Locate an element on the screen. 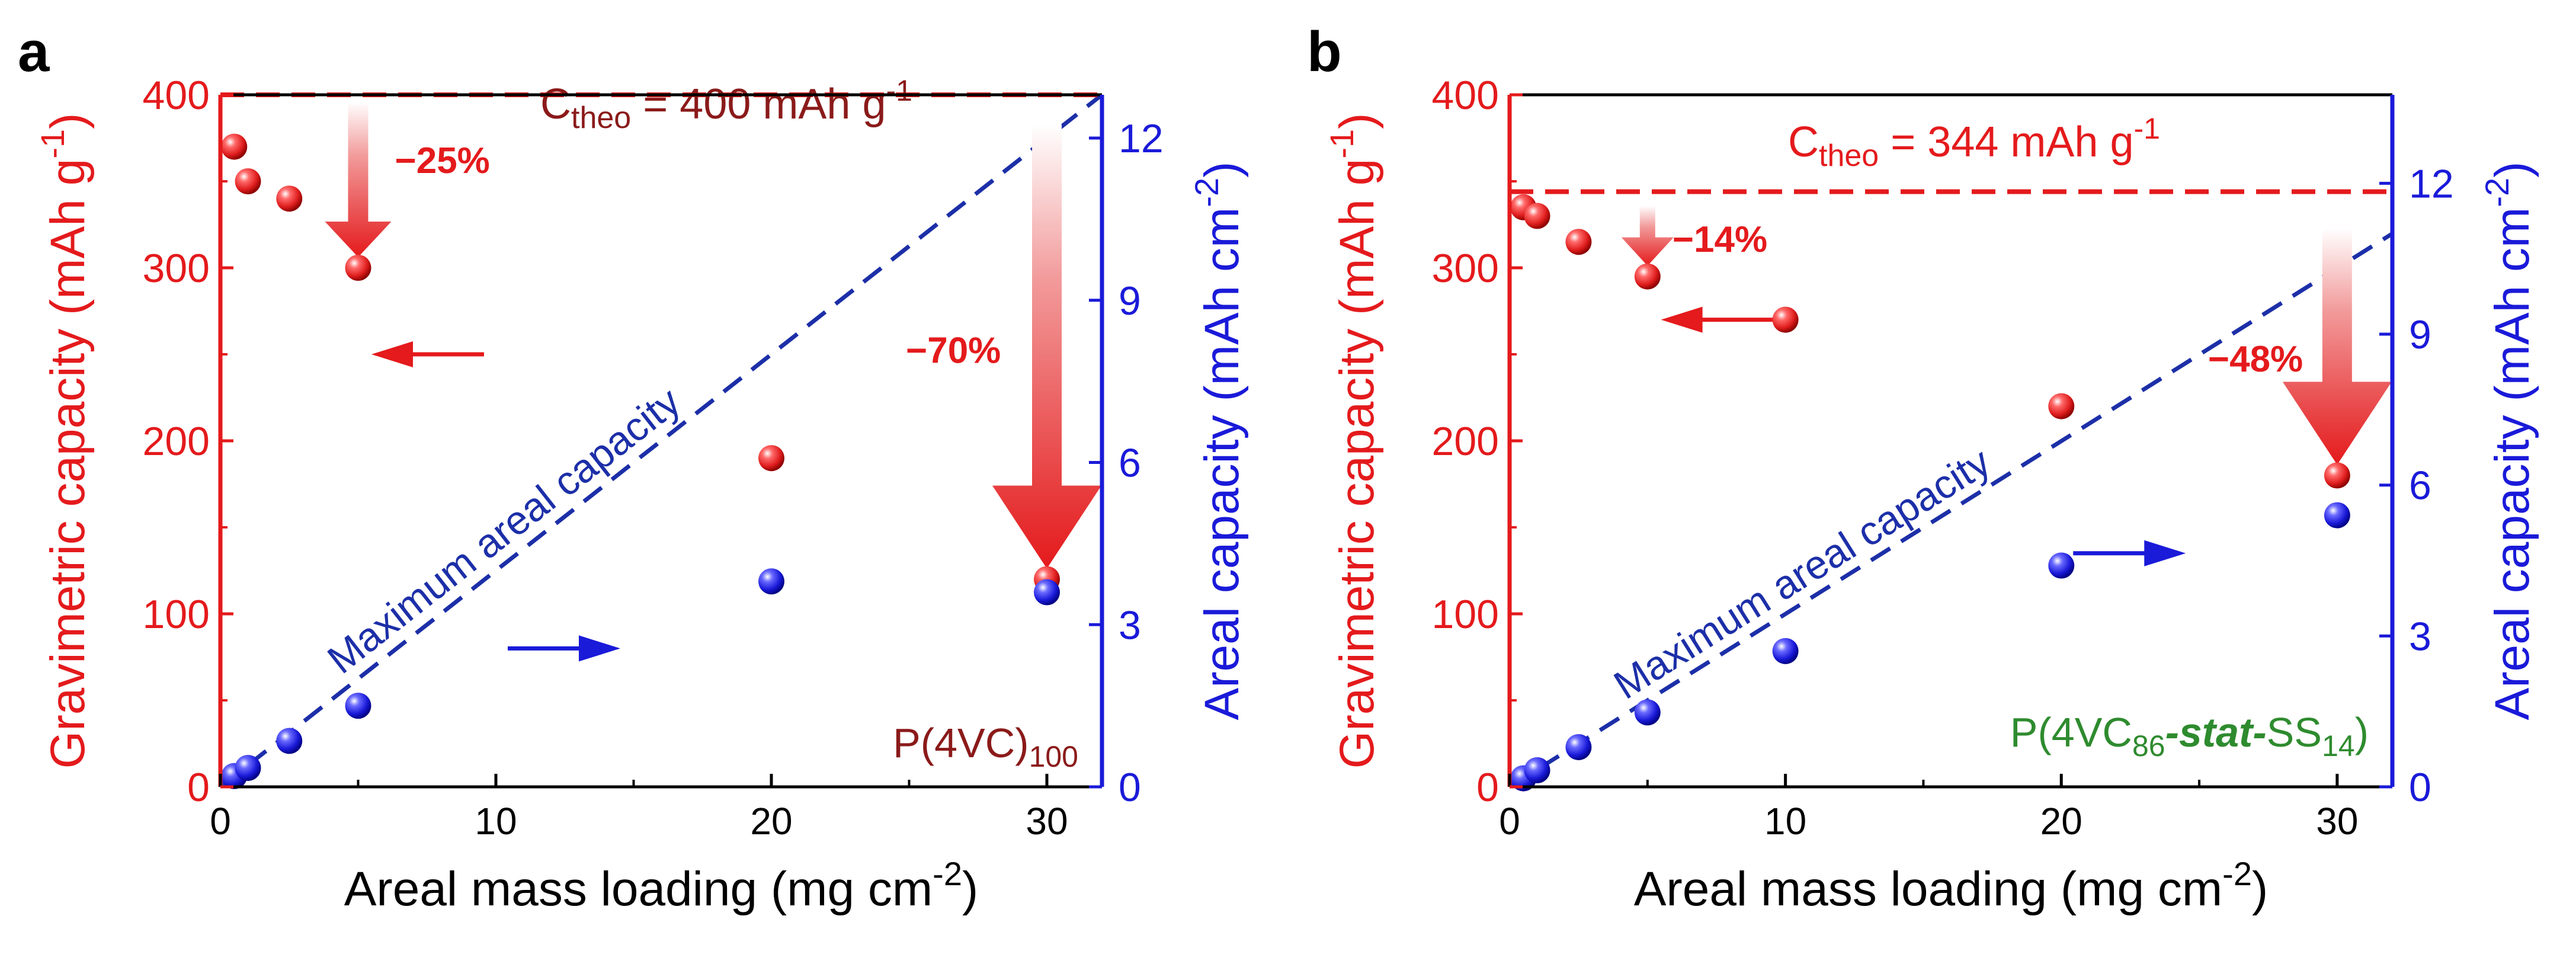 The width and height of the screenshot is (2576, 964). panel-label: a is located at coordinates (34, 52).